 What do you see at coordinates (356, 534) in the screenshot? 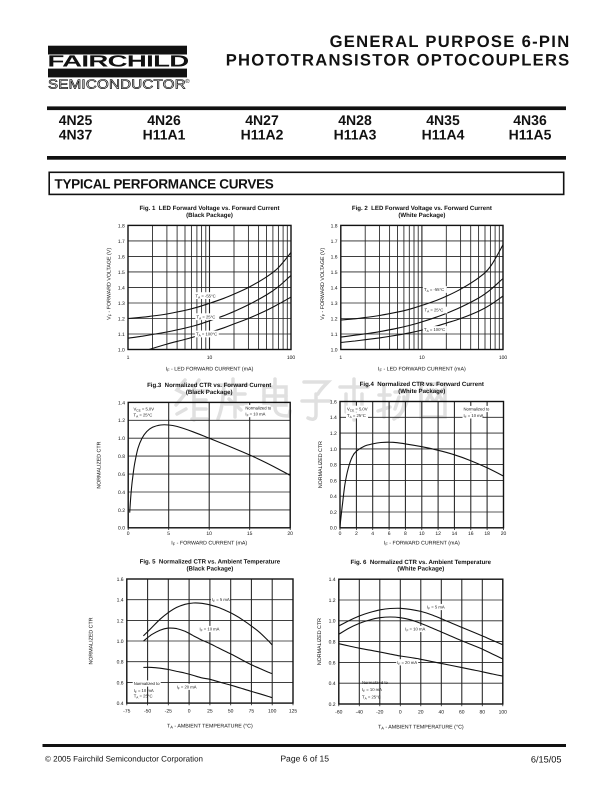
I see `svg-text: 2` at bounding box center [356, 534].